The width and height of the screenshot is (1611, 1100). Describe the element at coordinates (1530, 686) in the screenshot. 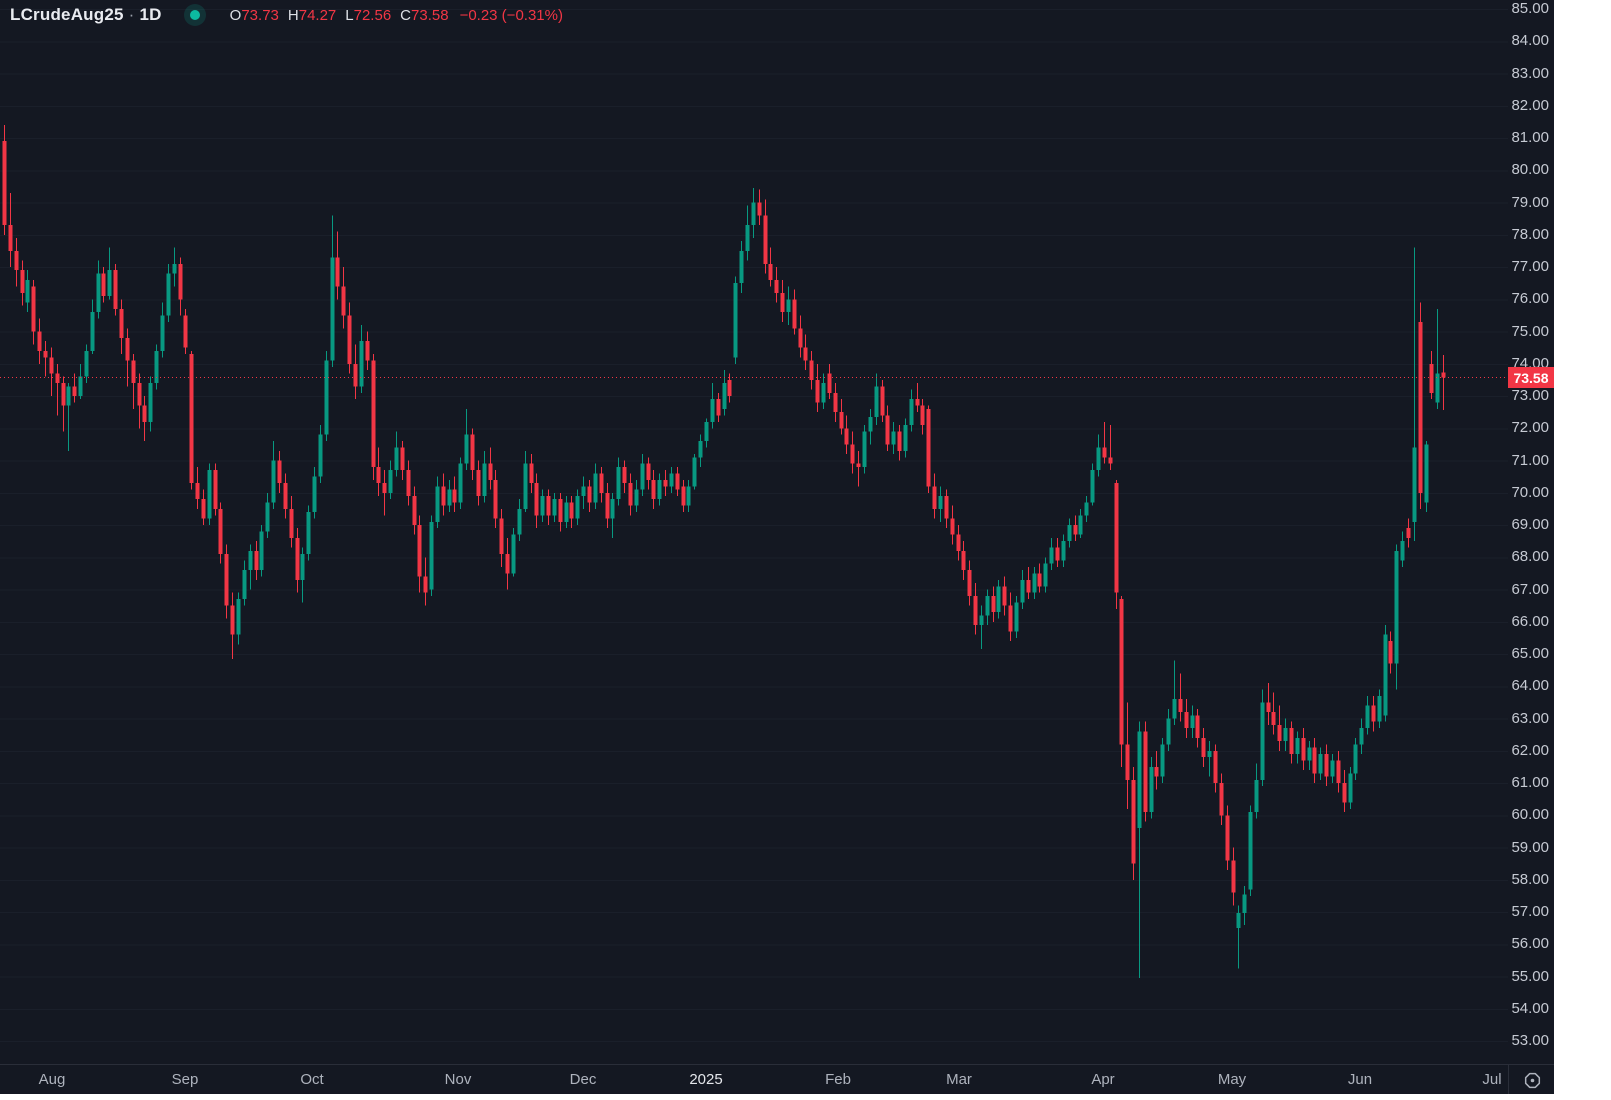

I see `price-tick-label: 64.00` at that location.